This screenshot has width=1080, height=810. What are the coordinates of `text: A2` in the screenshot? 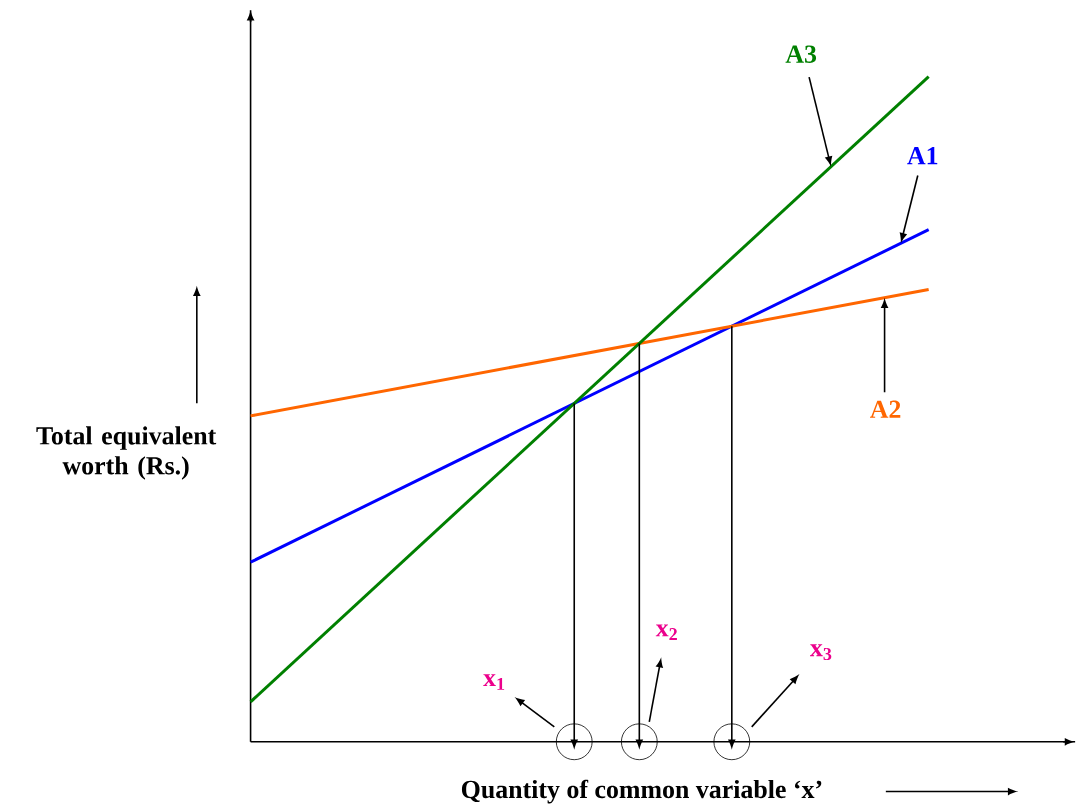 It's located at (885, 409).